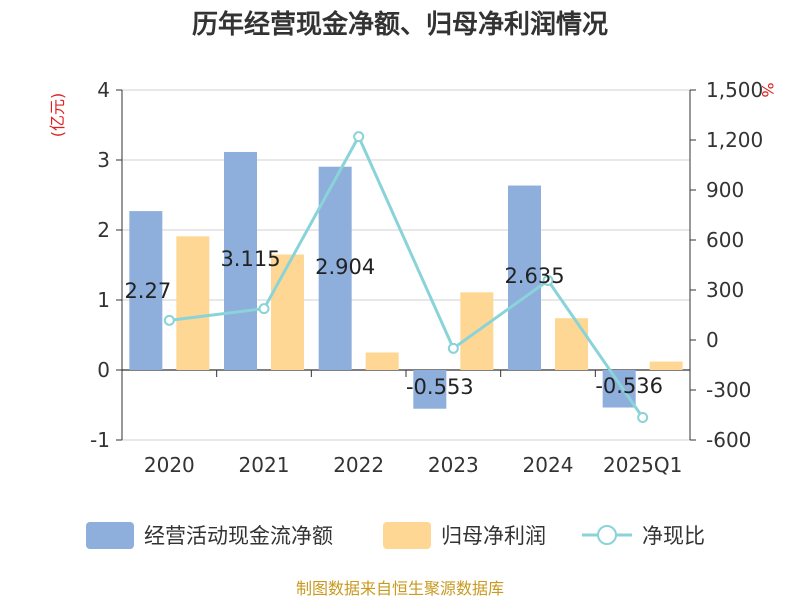 The image size is (800, 600). I want to click on source-note: 制图数据来自恒生聚源数据库, so click(400, 588).